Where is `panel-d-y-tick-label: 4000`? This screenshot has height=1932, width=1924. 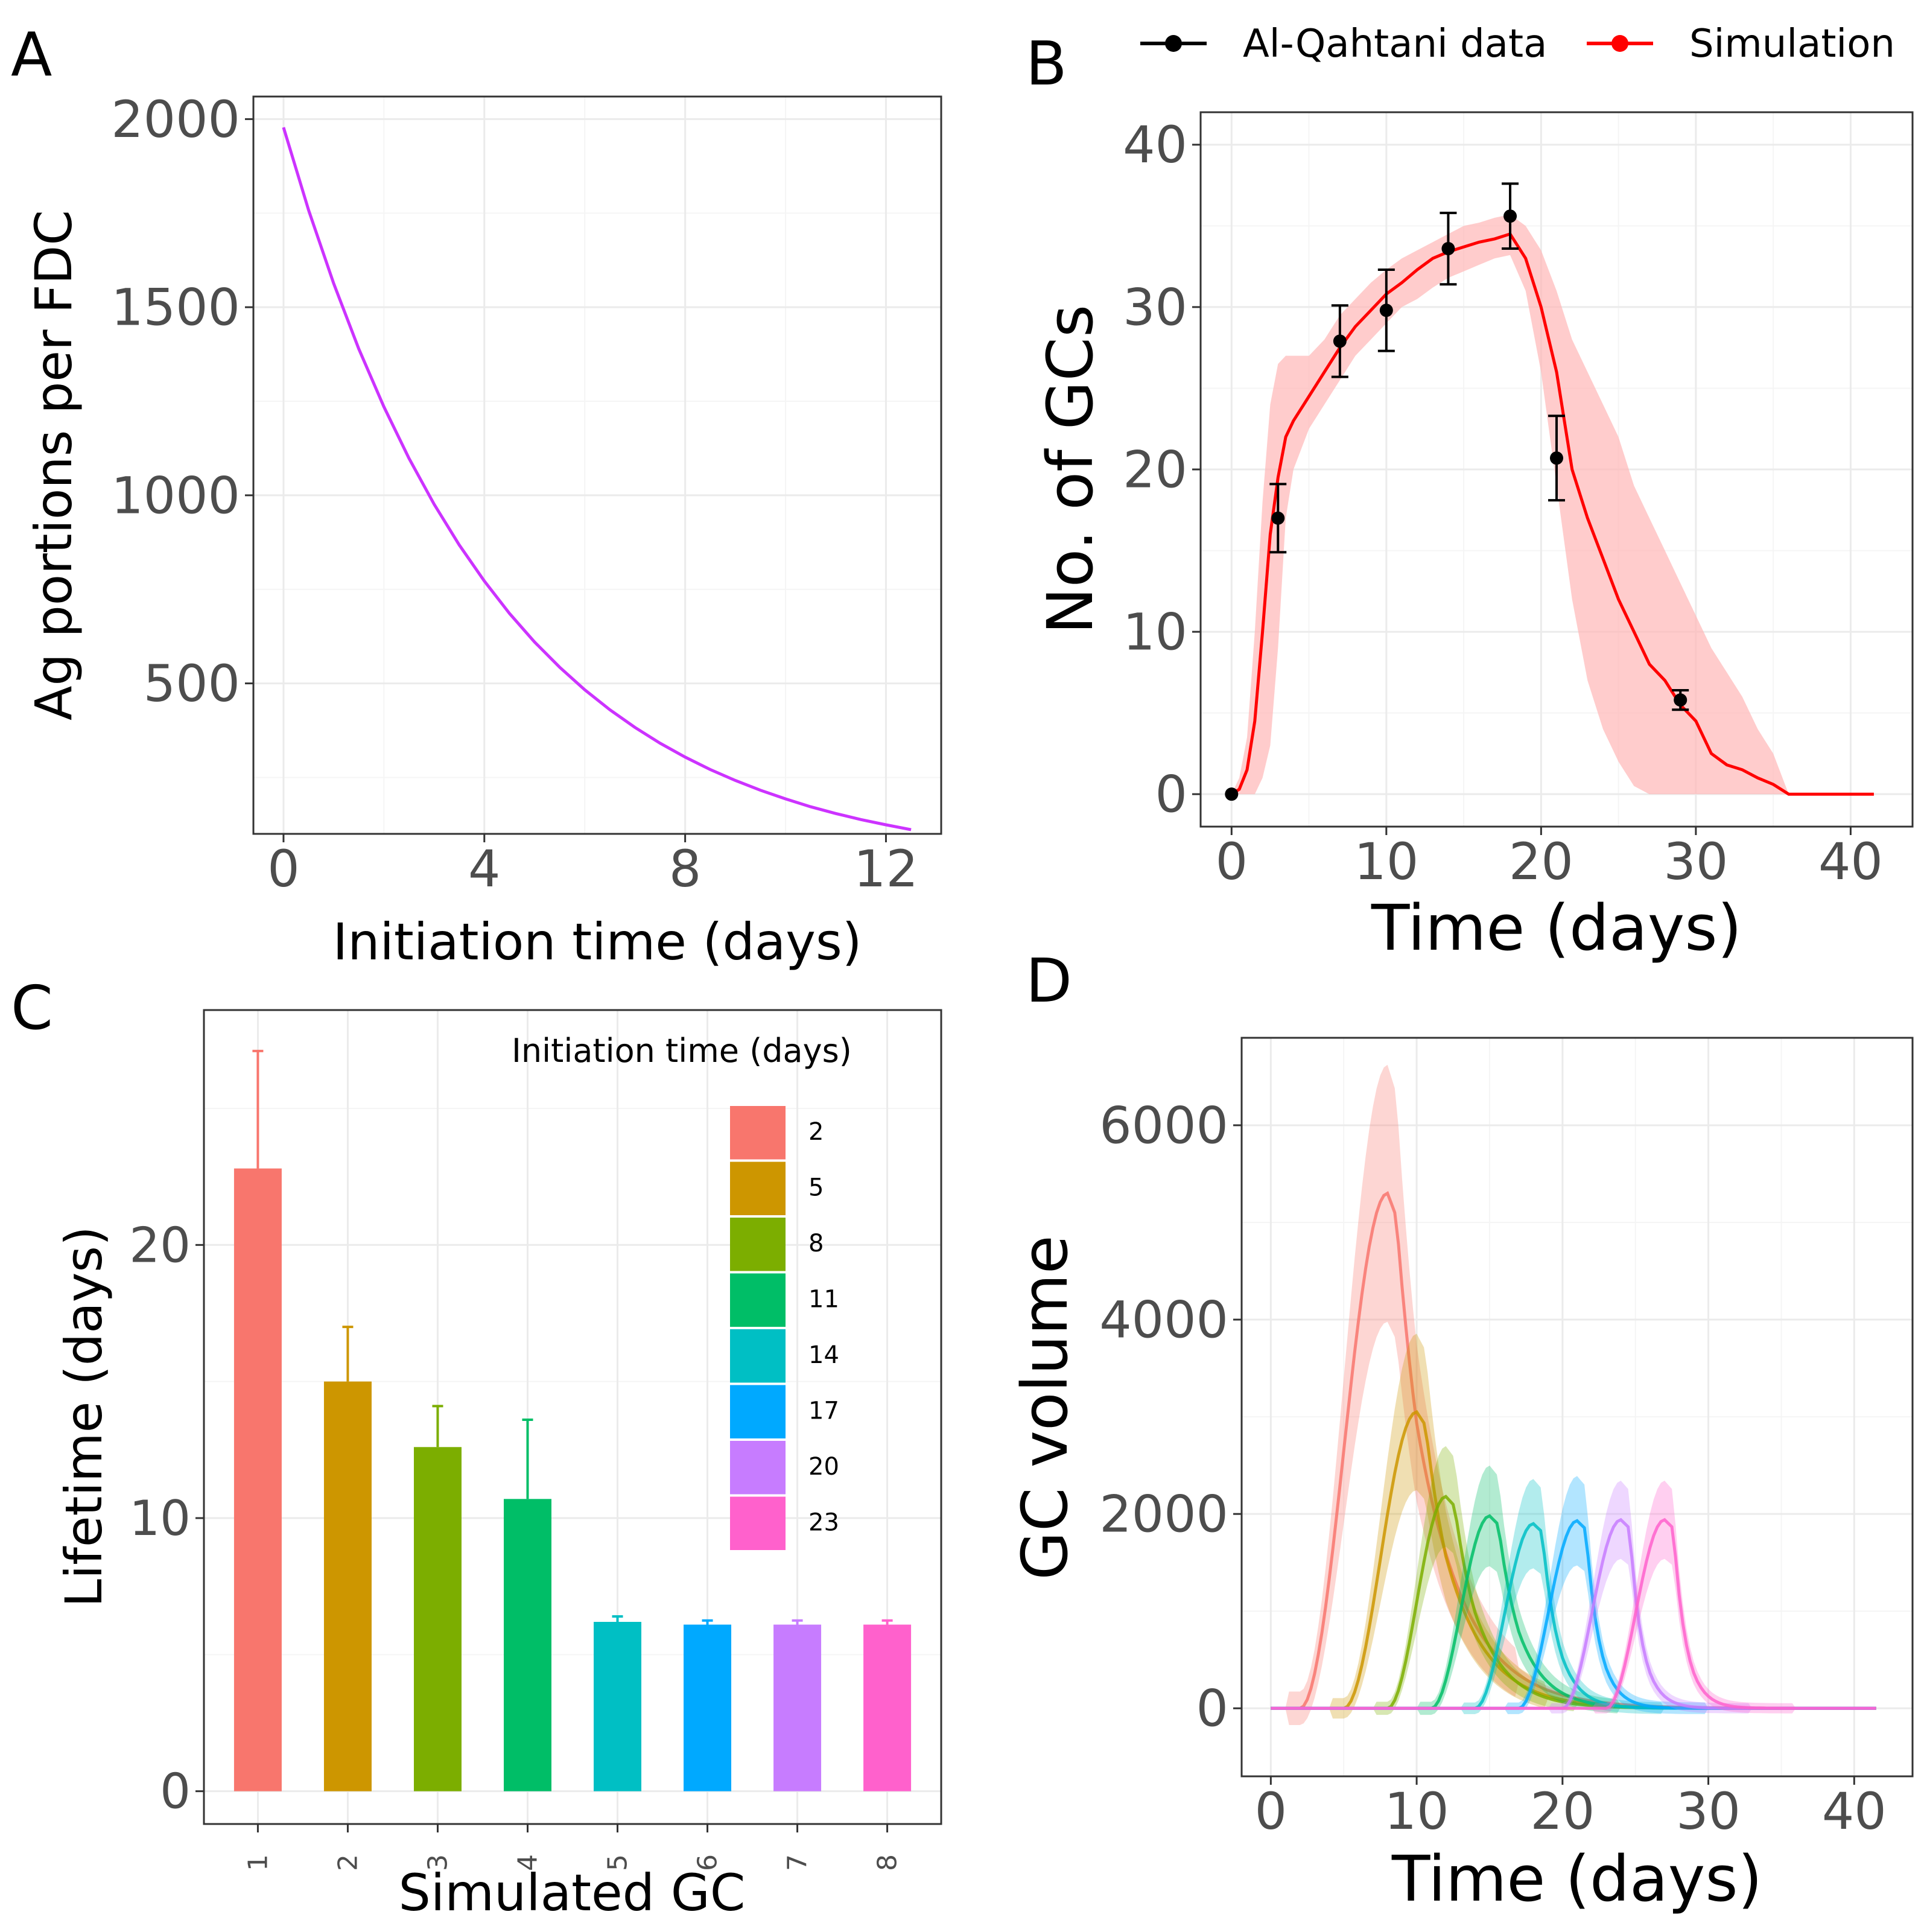 panel-d-y-tick-label: 4000 is located at coordinates (1163, 1319).